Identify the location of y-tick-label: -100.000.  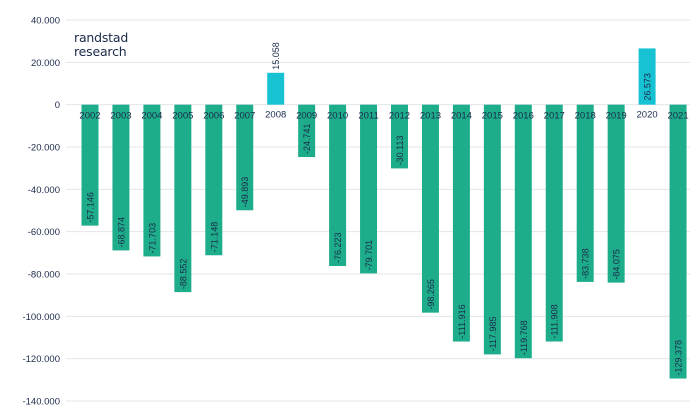
(41, 317).